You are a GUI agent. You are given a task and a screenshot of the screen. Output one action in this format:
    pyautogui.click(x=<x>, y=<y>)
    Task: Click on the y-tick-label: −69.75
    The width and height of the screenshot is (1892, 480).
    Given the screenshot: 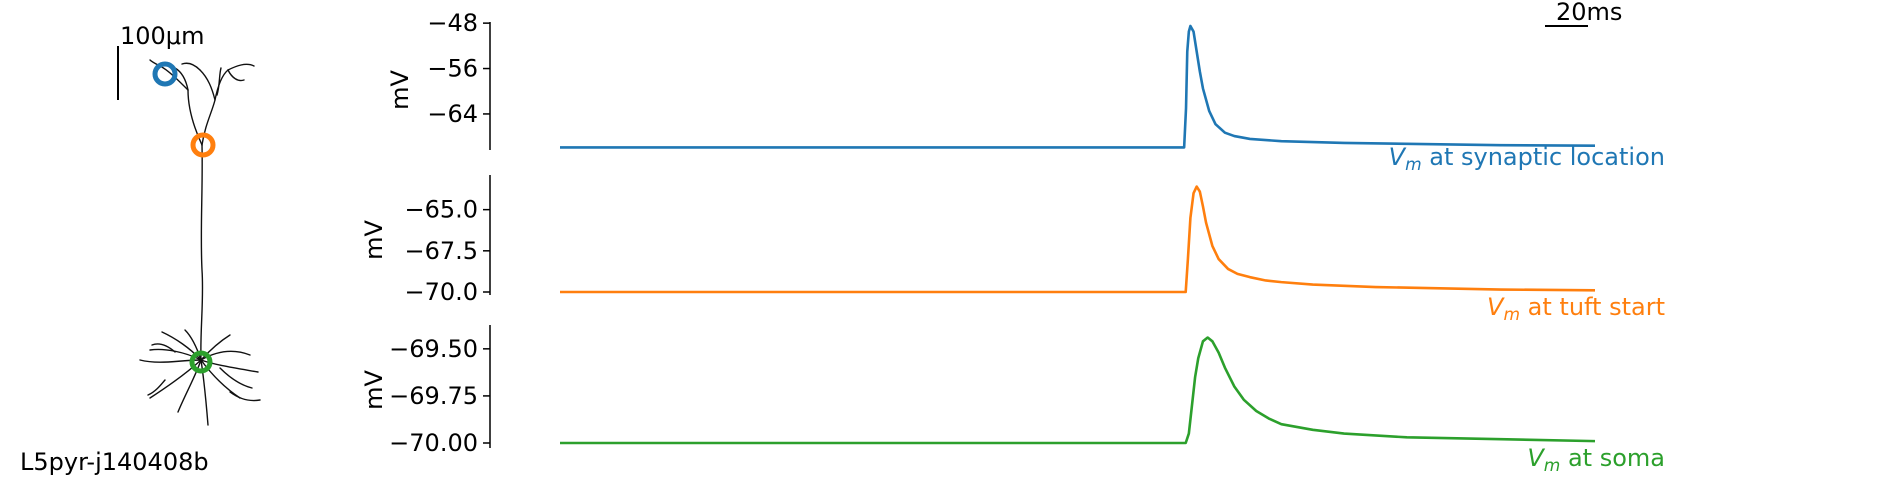 What is the action you would take?
    pyautogui.click(x=433, y=396)
    